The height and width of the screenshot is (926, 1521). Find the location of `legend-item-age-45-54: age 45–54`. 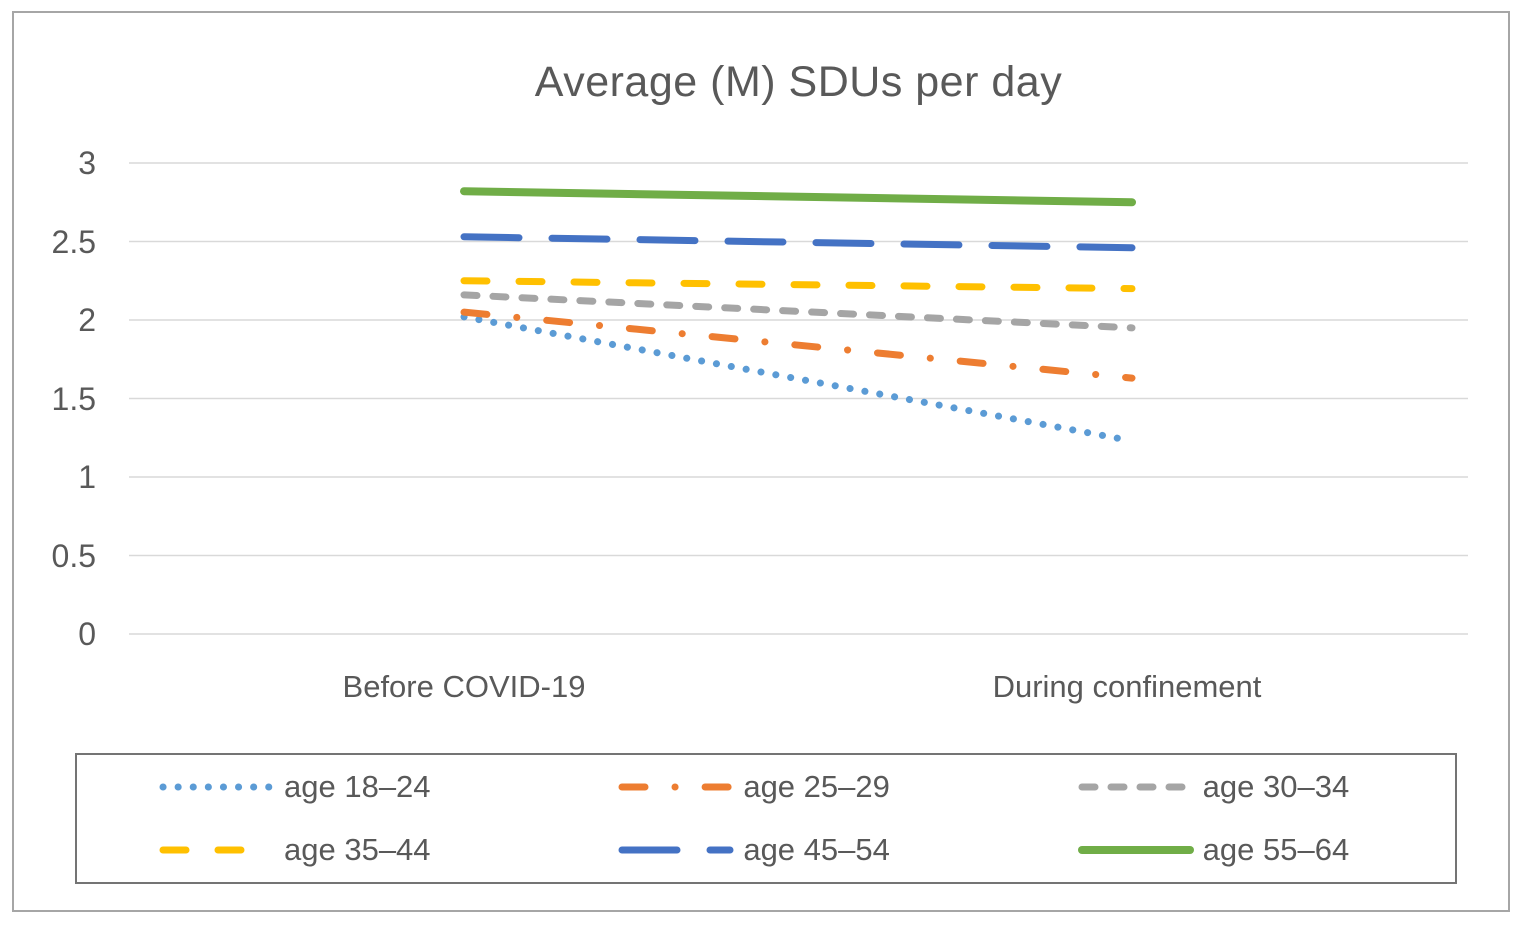

legend-item-age-45-54: age 45–54 is located at coordinates (765, 851).